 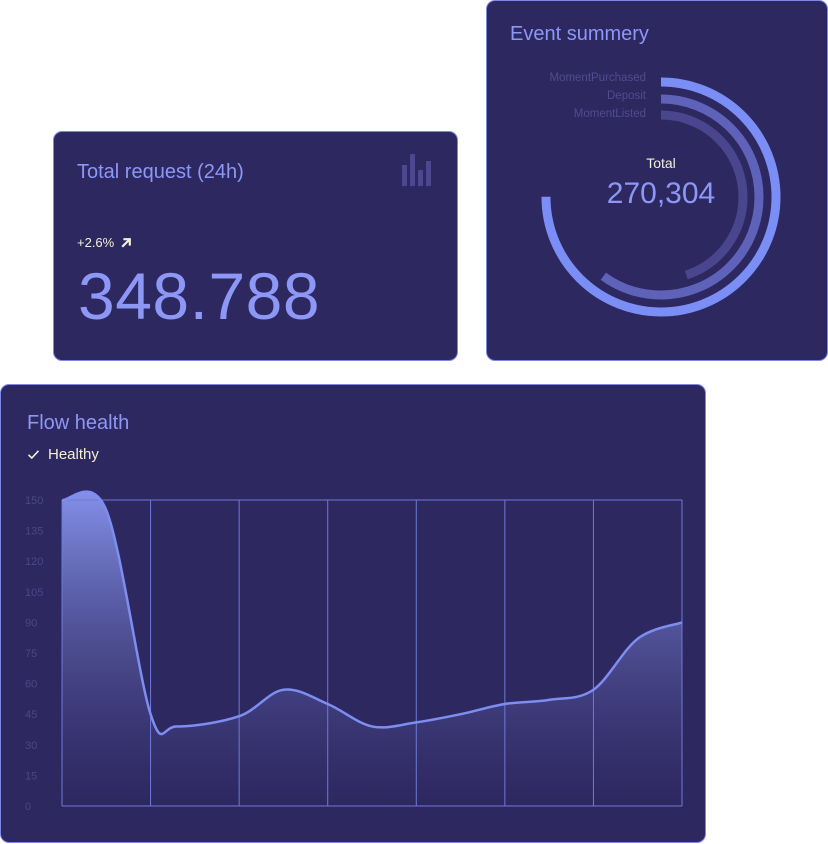 I want to click on y-tick-label: 150, so click(x=34, y=501).